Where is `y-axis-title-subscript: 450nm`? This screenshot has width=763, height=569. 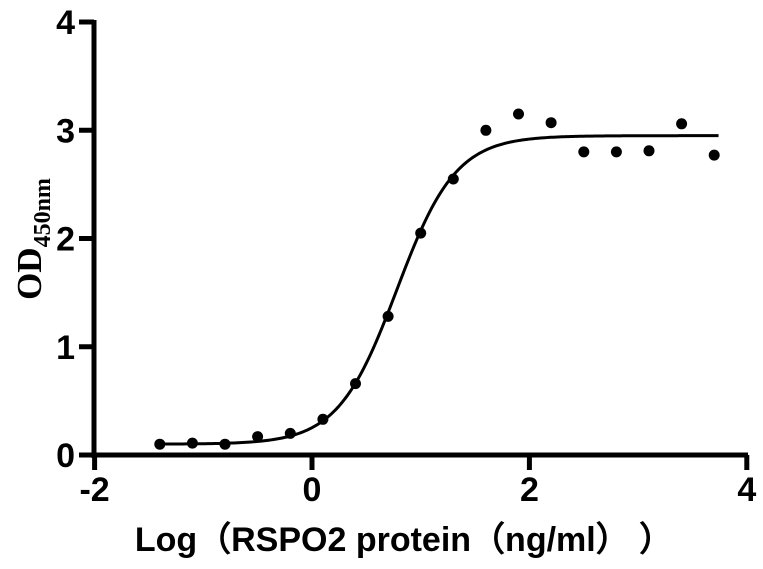 y-axis-title-subscript: 450nm is located at coordinates (43, 212).